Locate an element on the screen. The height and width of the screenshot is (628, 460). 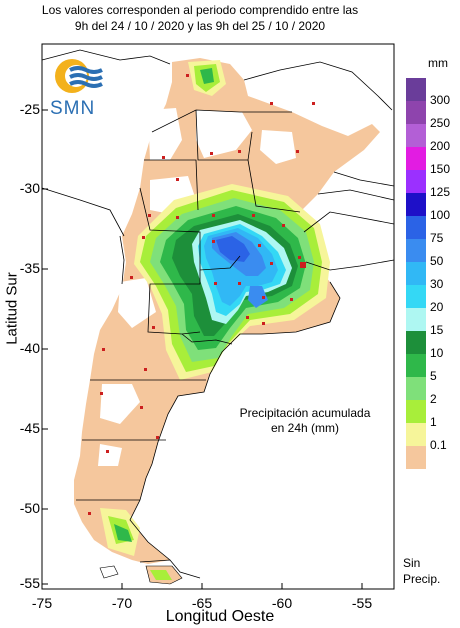
white-patch-s2 is located at coordinates (110, 455).